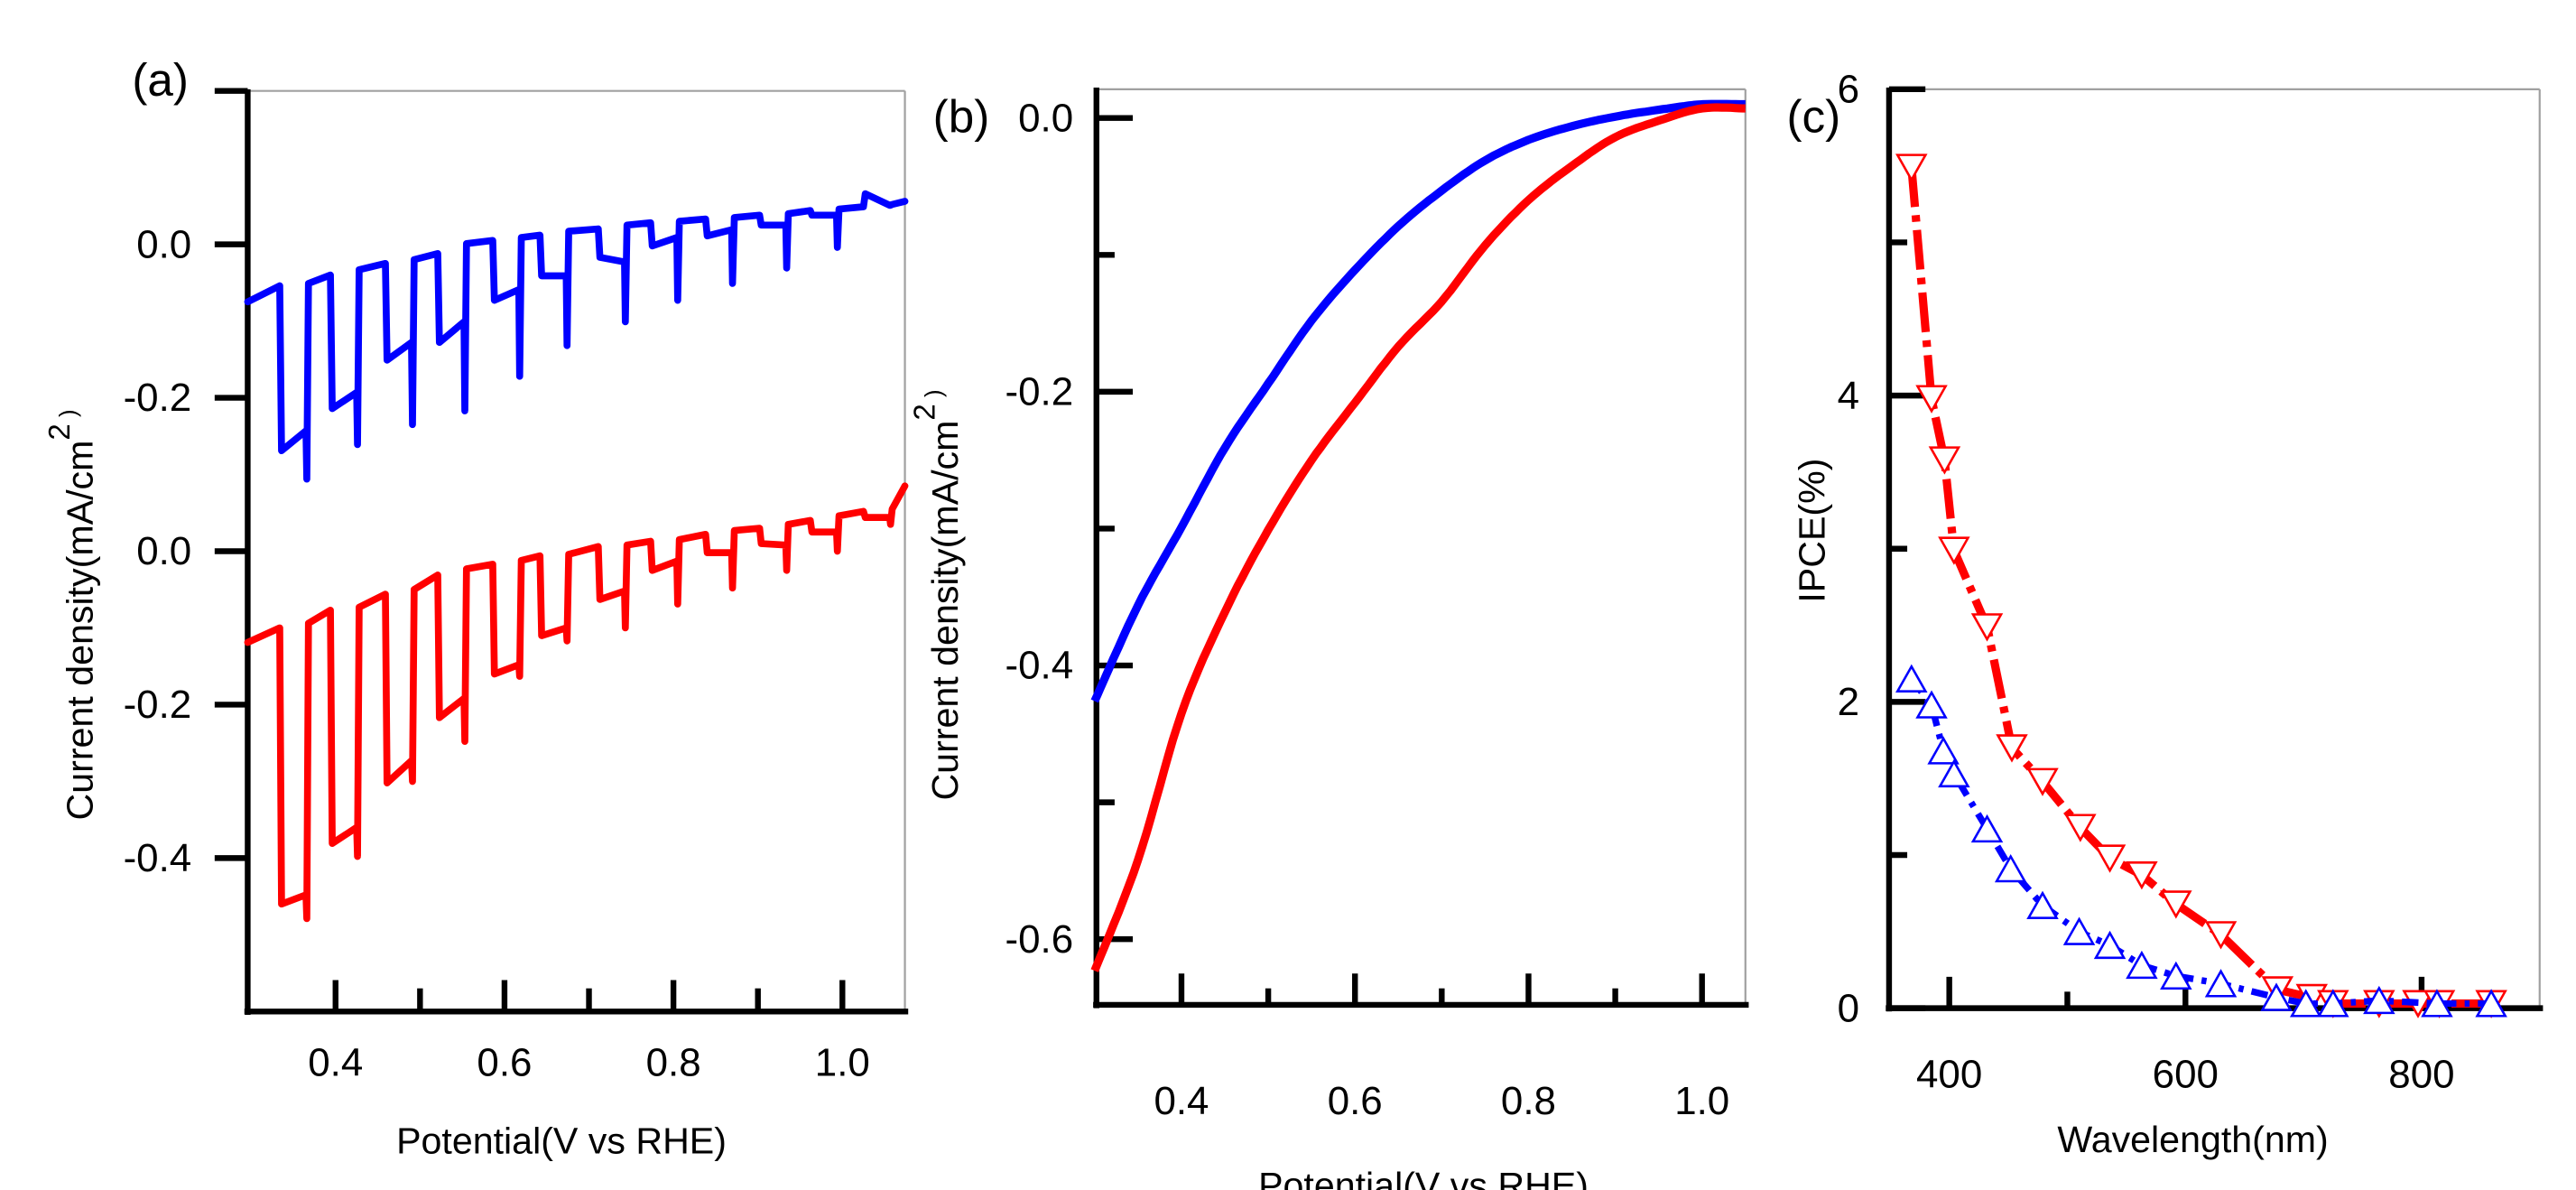 Image resolution: width=2576 pixels, height=1190 pixels. What do you see at coordinates (1849, 702) in the screenshot?
I see `y-tick-label: 2` at bounding box center [1849, 702].